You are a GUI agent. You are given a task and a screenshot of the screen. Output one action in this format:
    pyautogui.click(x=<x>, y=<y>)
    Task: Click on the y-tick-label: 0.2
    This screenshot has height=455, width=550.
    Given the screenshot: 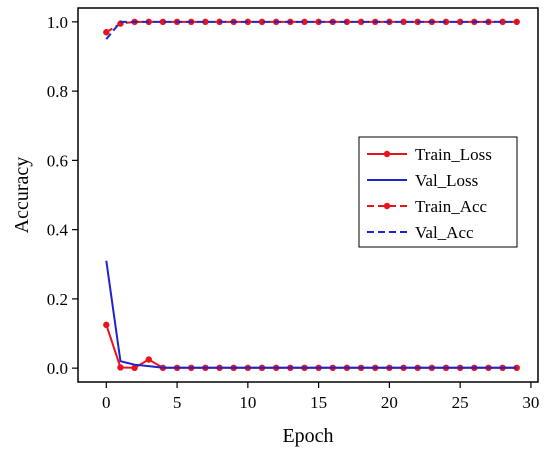 What is the action you would take?
    pyautogui.click(x=57, y=299)
    